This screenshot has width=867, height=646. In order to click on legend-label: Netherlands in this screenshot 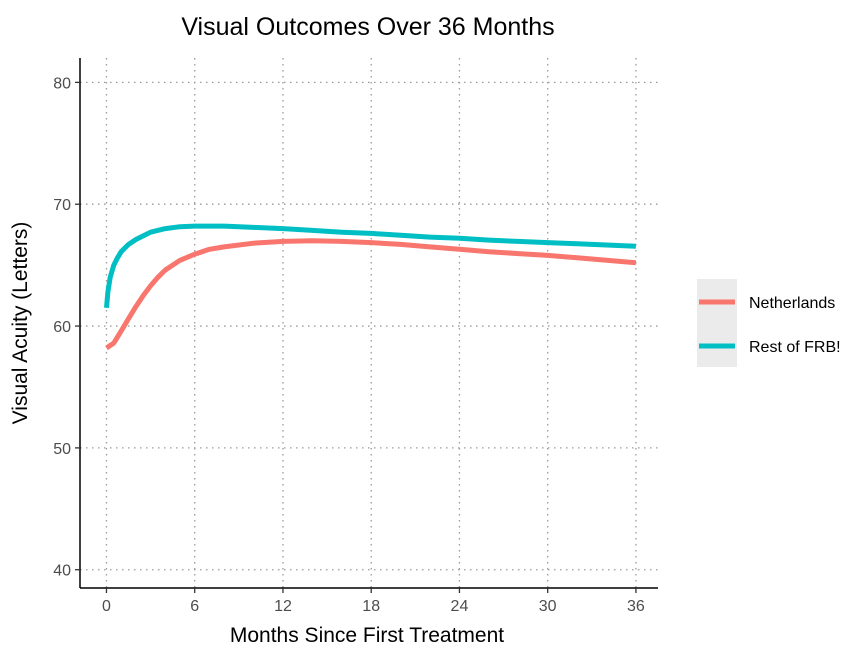, I will do `click(792, 303)`.